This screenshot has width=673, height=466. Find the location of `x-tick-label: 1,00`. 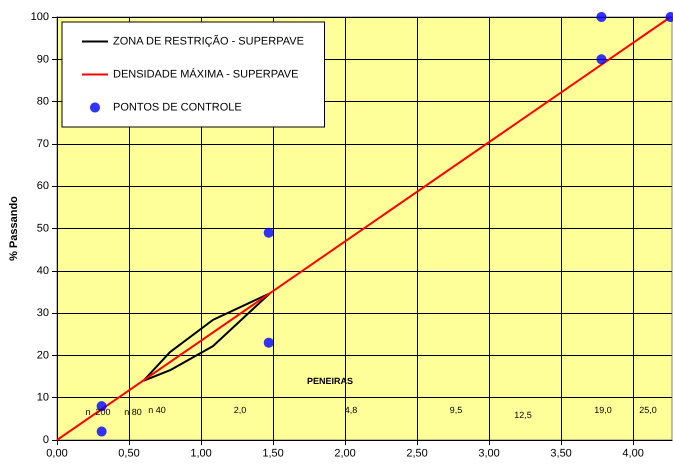

x-tick-label: 1,00 is located at coordinates (201, 454).